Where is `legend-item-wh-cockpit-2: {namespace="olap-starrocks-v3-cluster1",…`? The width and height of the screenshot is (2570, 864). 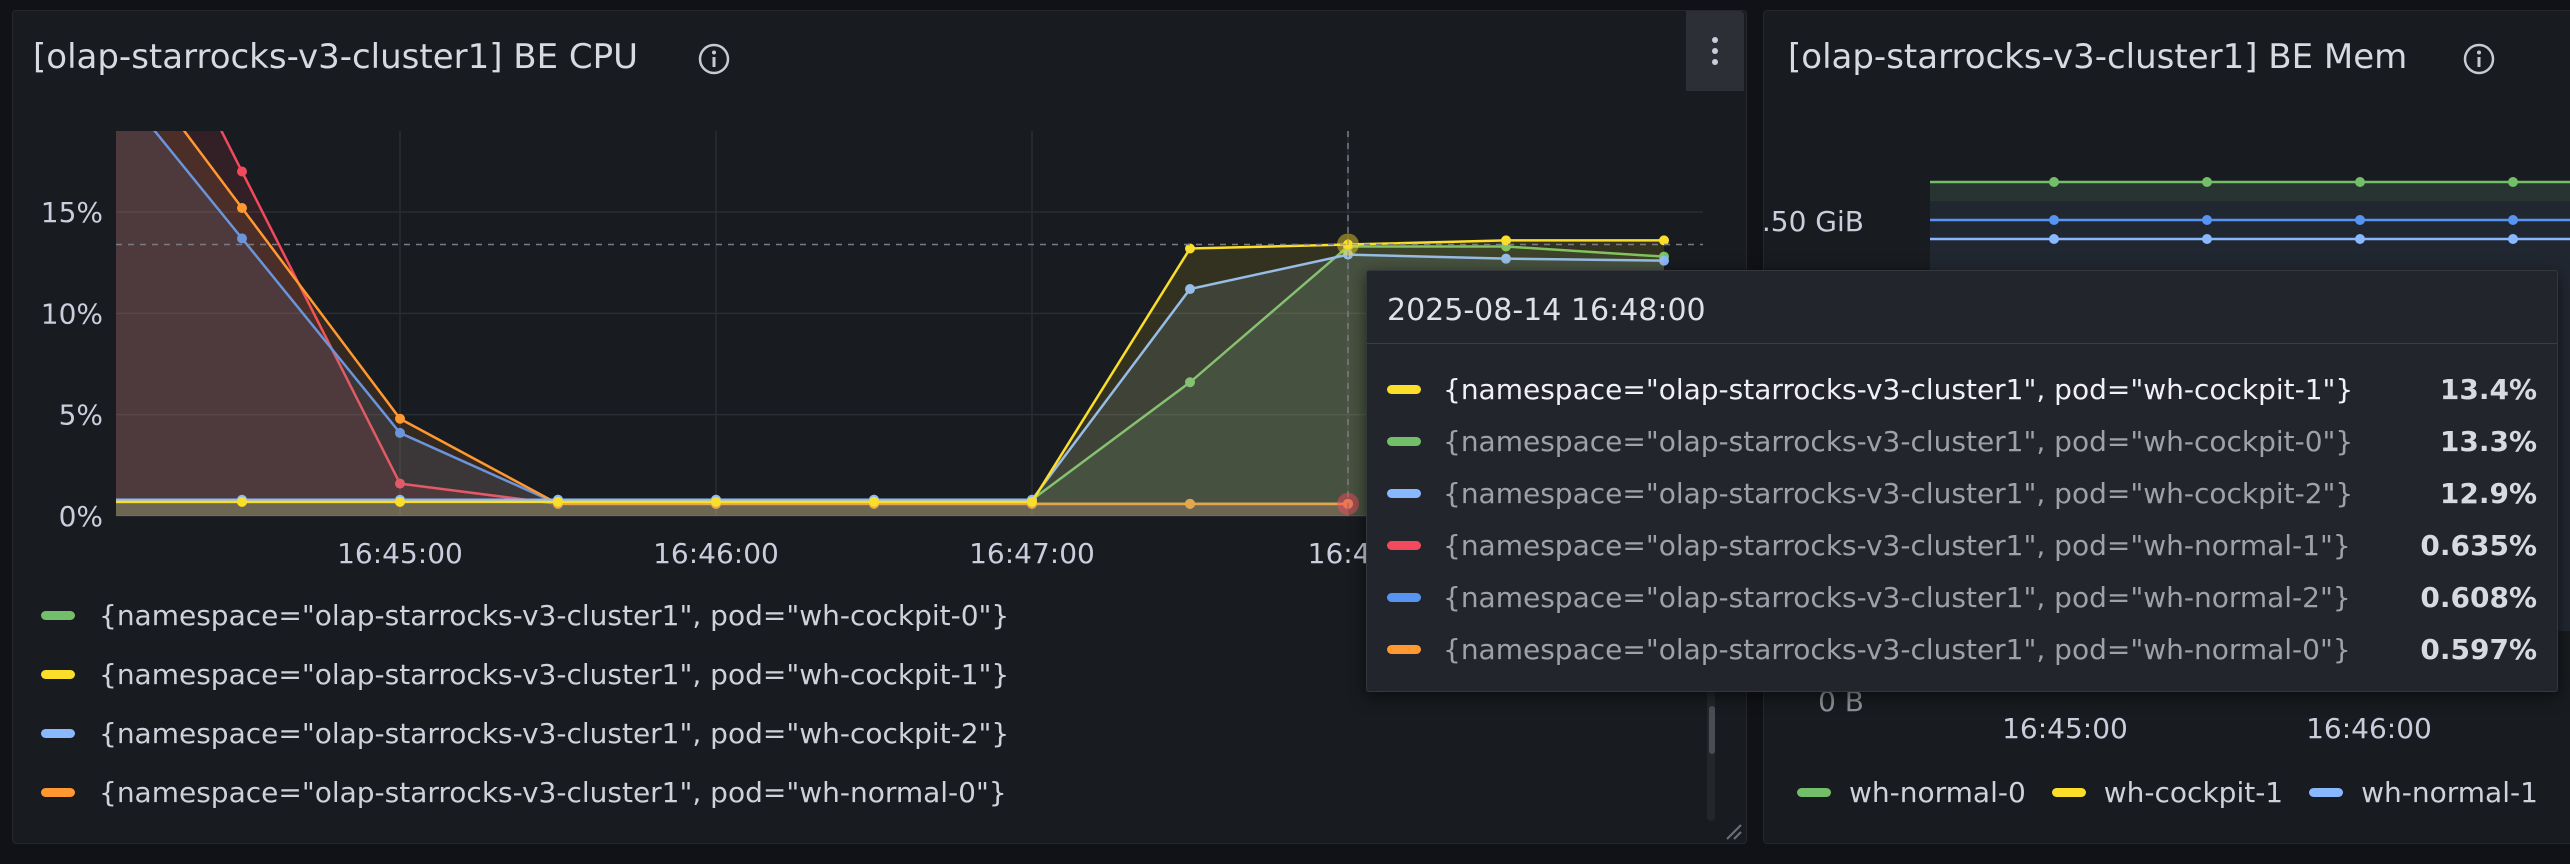 legend-item-wh-cockpit-2: {namespace="olap-starrocks-v3-cluster1",… is located at coordinates (525, 733).